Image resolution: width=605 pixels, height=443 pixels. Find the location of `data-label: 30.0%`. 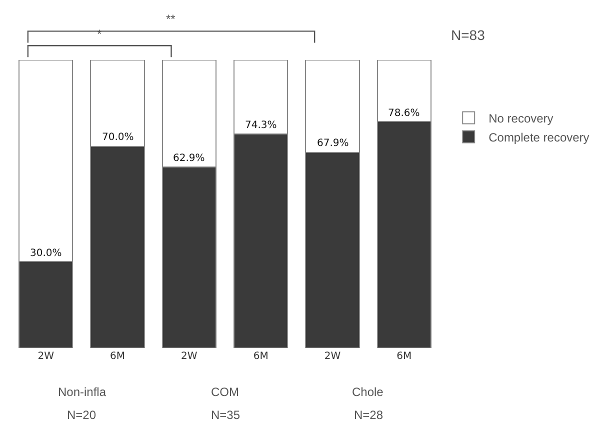

data-label: 30.0% is located at coordinates (46, 253).